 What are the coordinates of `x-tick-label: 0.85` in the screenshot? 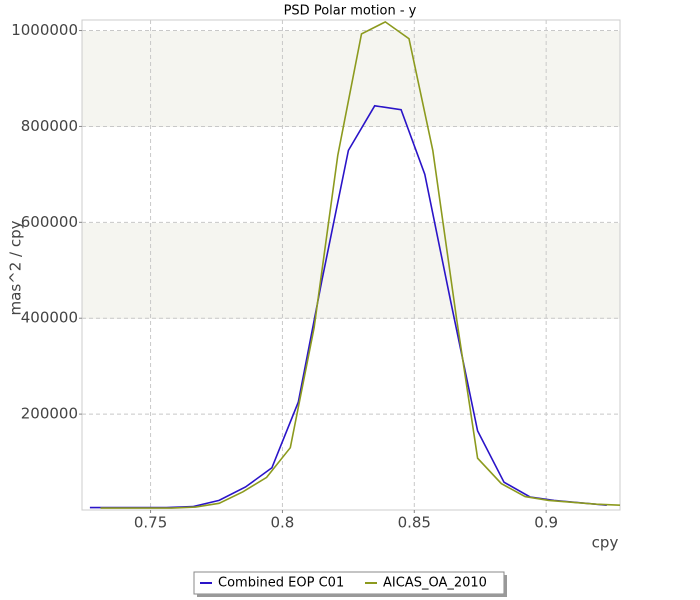 It's located at (414, 523).